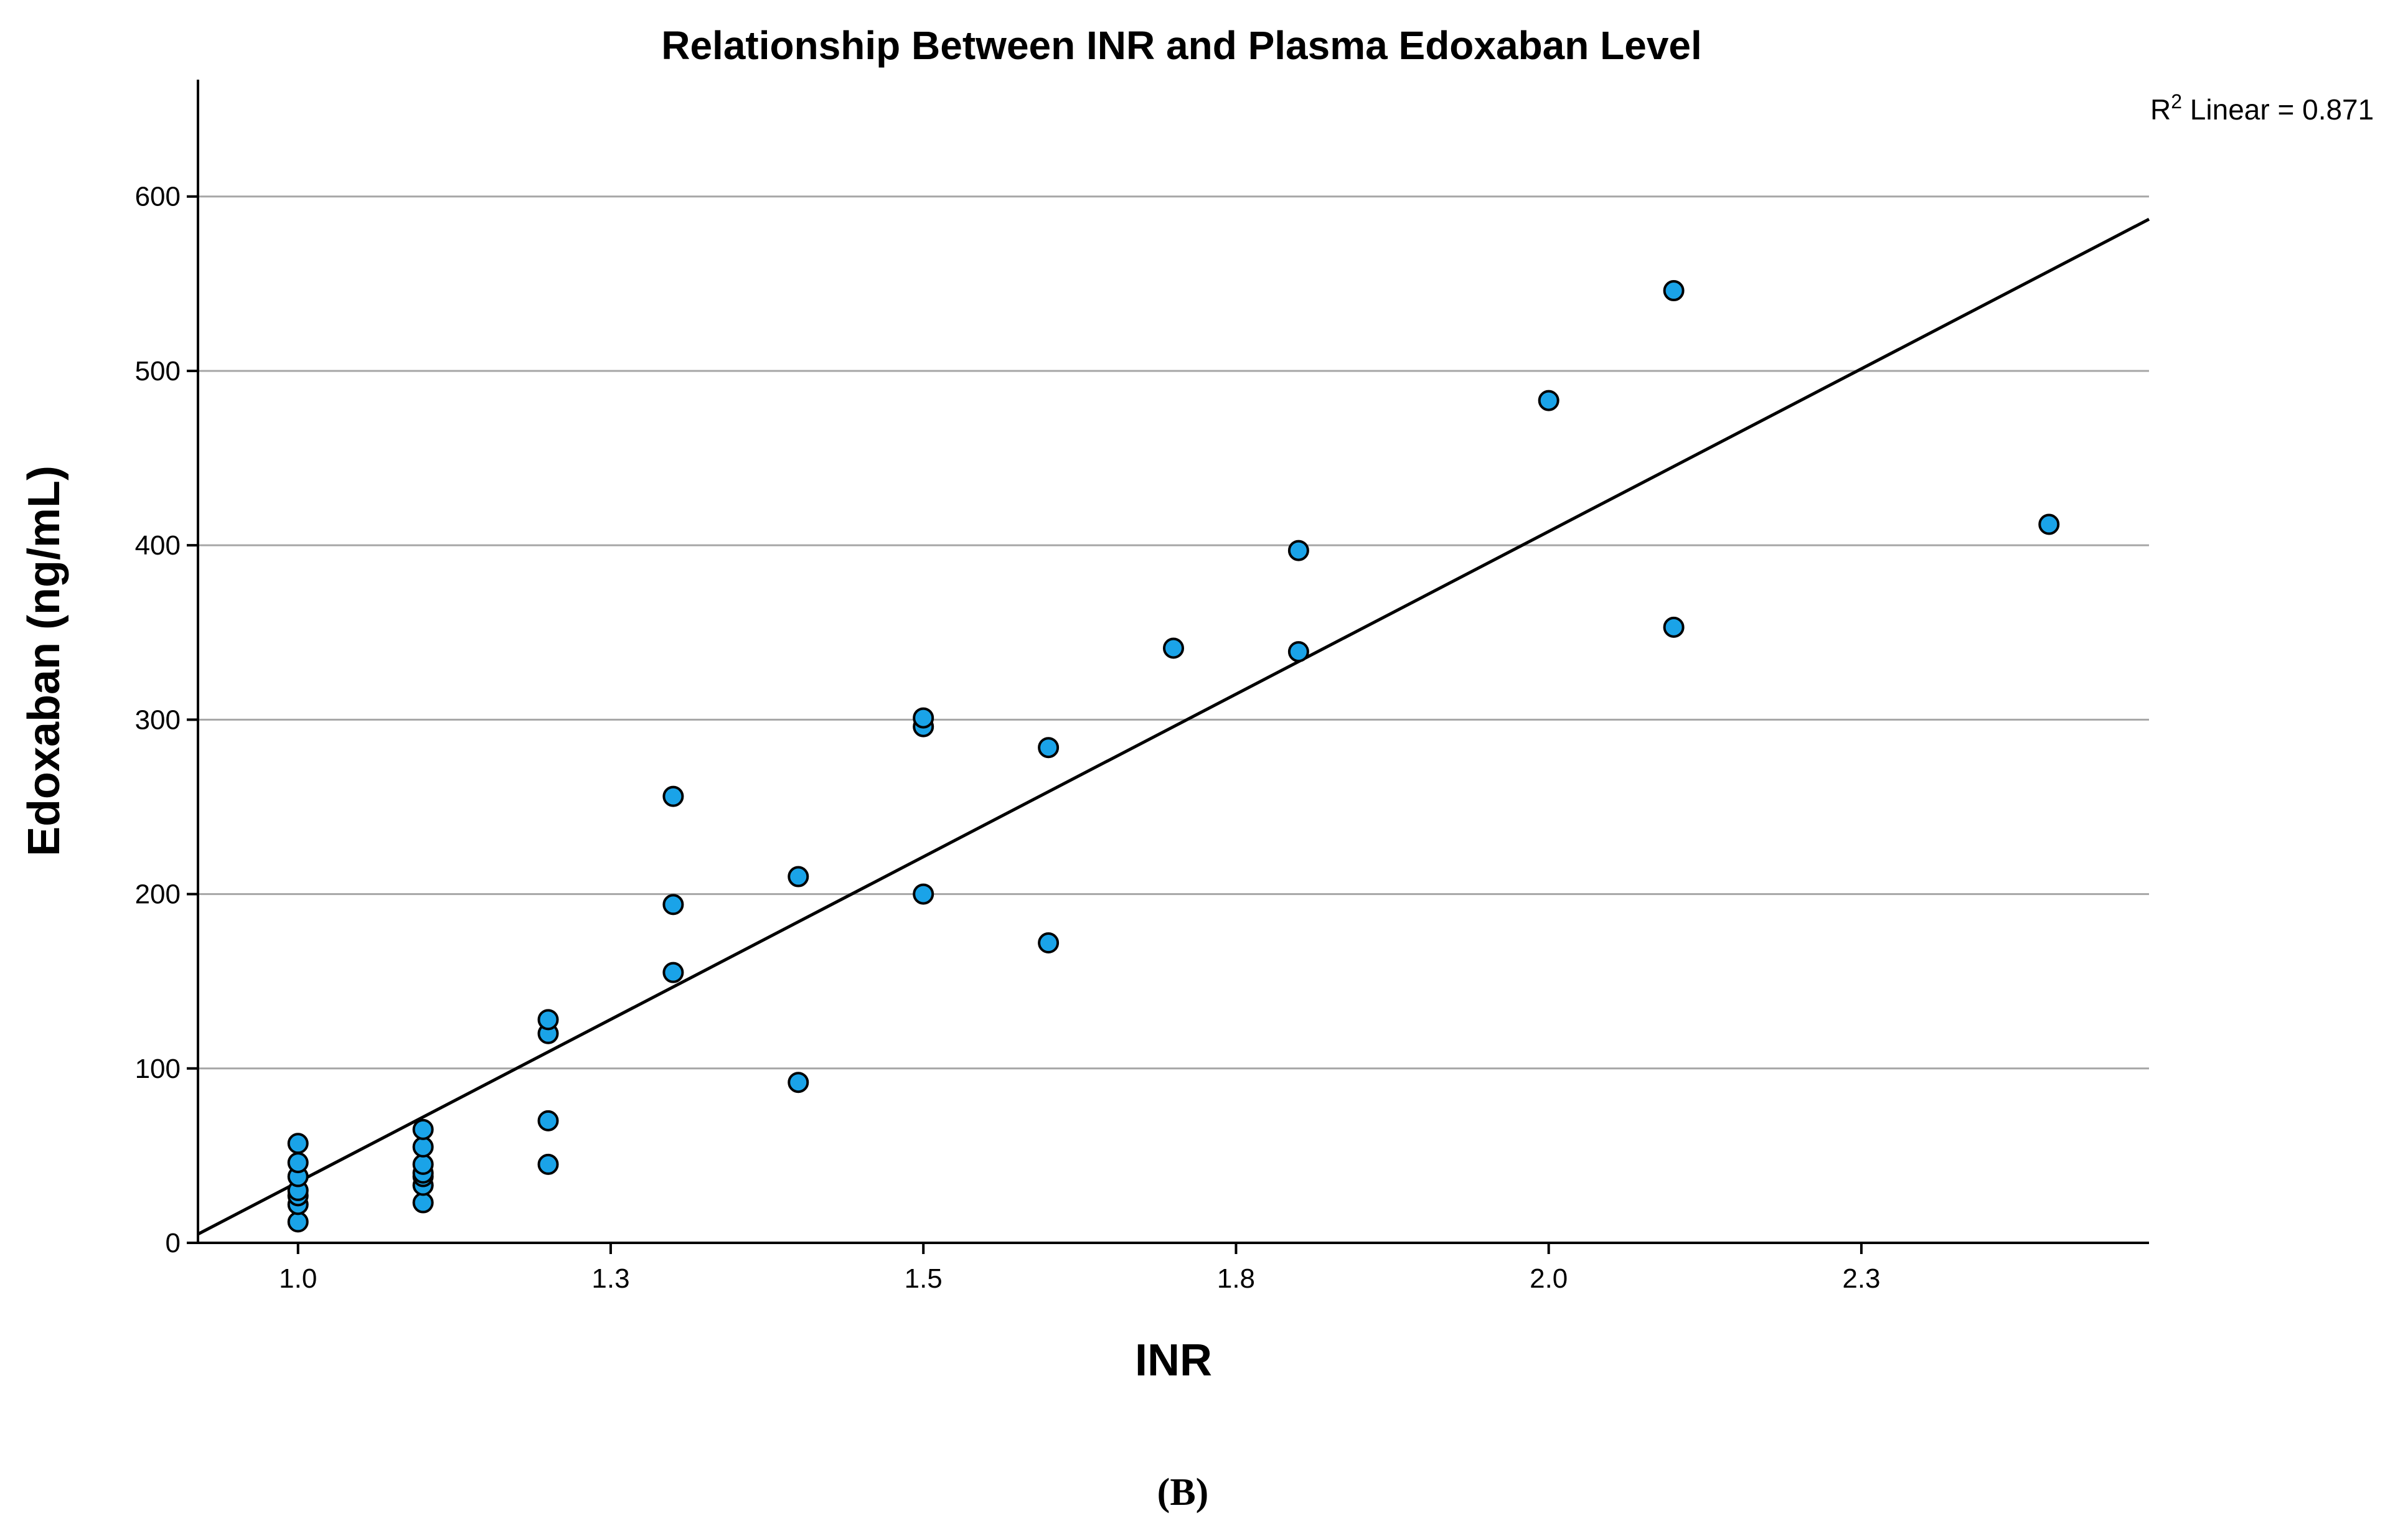  What do you see at coordinates (174, 1243) in the screenshot?
I see `y-tick-label-0: 0` at bounding box center [174, 1243].